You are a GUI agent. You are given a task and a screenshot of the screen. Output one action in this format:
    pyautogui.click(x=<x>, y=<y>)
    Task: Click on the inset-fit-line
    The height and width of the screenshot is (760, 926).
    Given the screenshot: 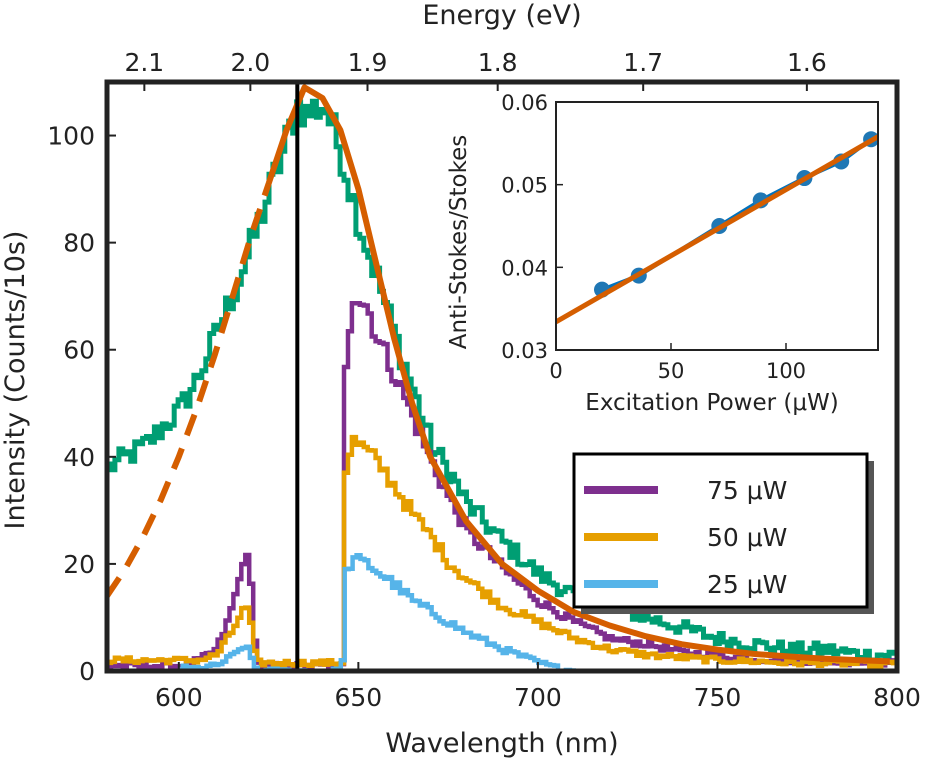 What is the action you would take?
    pyautogui.click(x=717, y=229)
    